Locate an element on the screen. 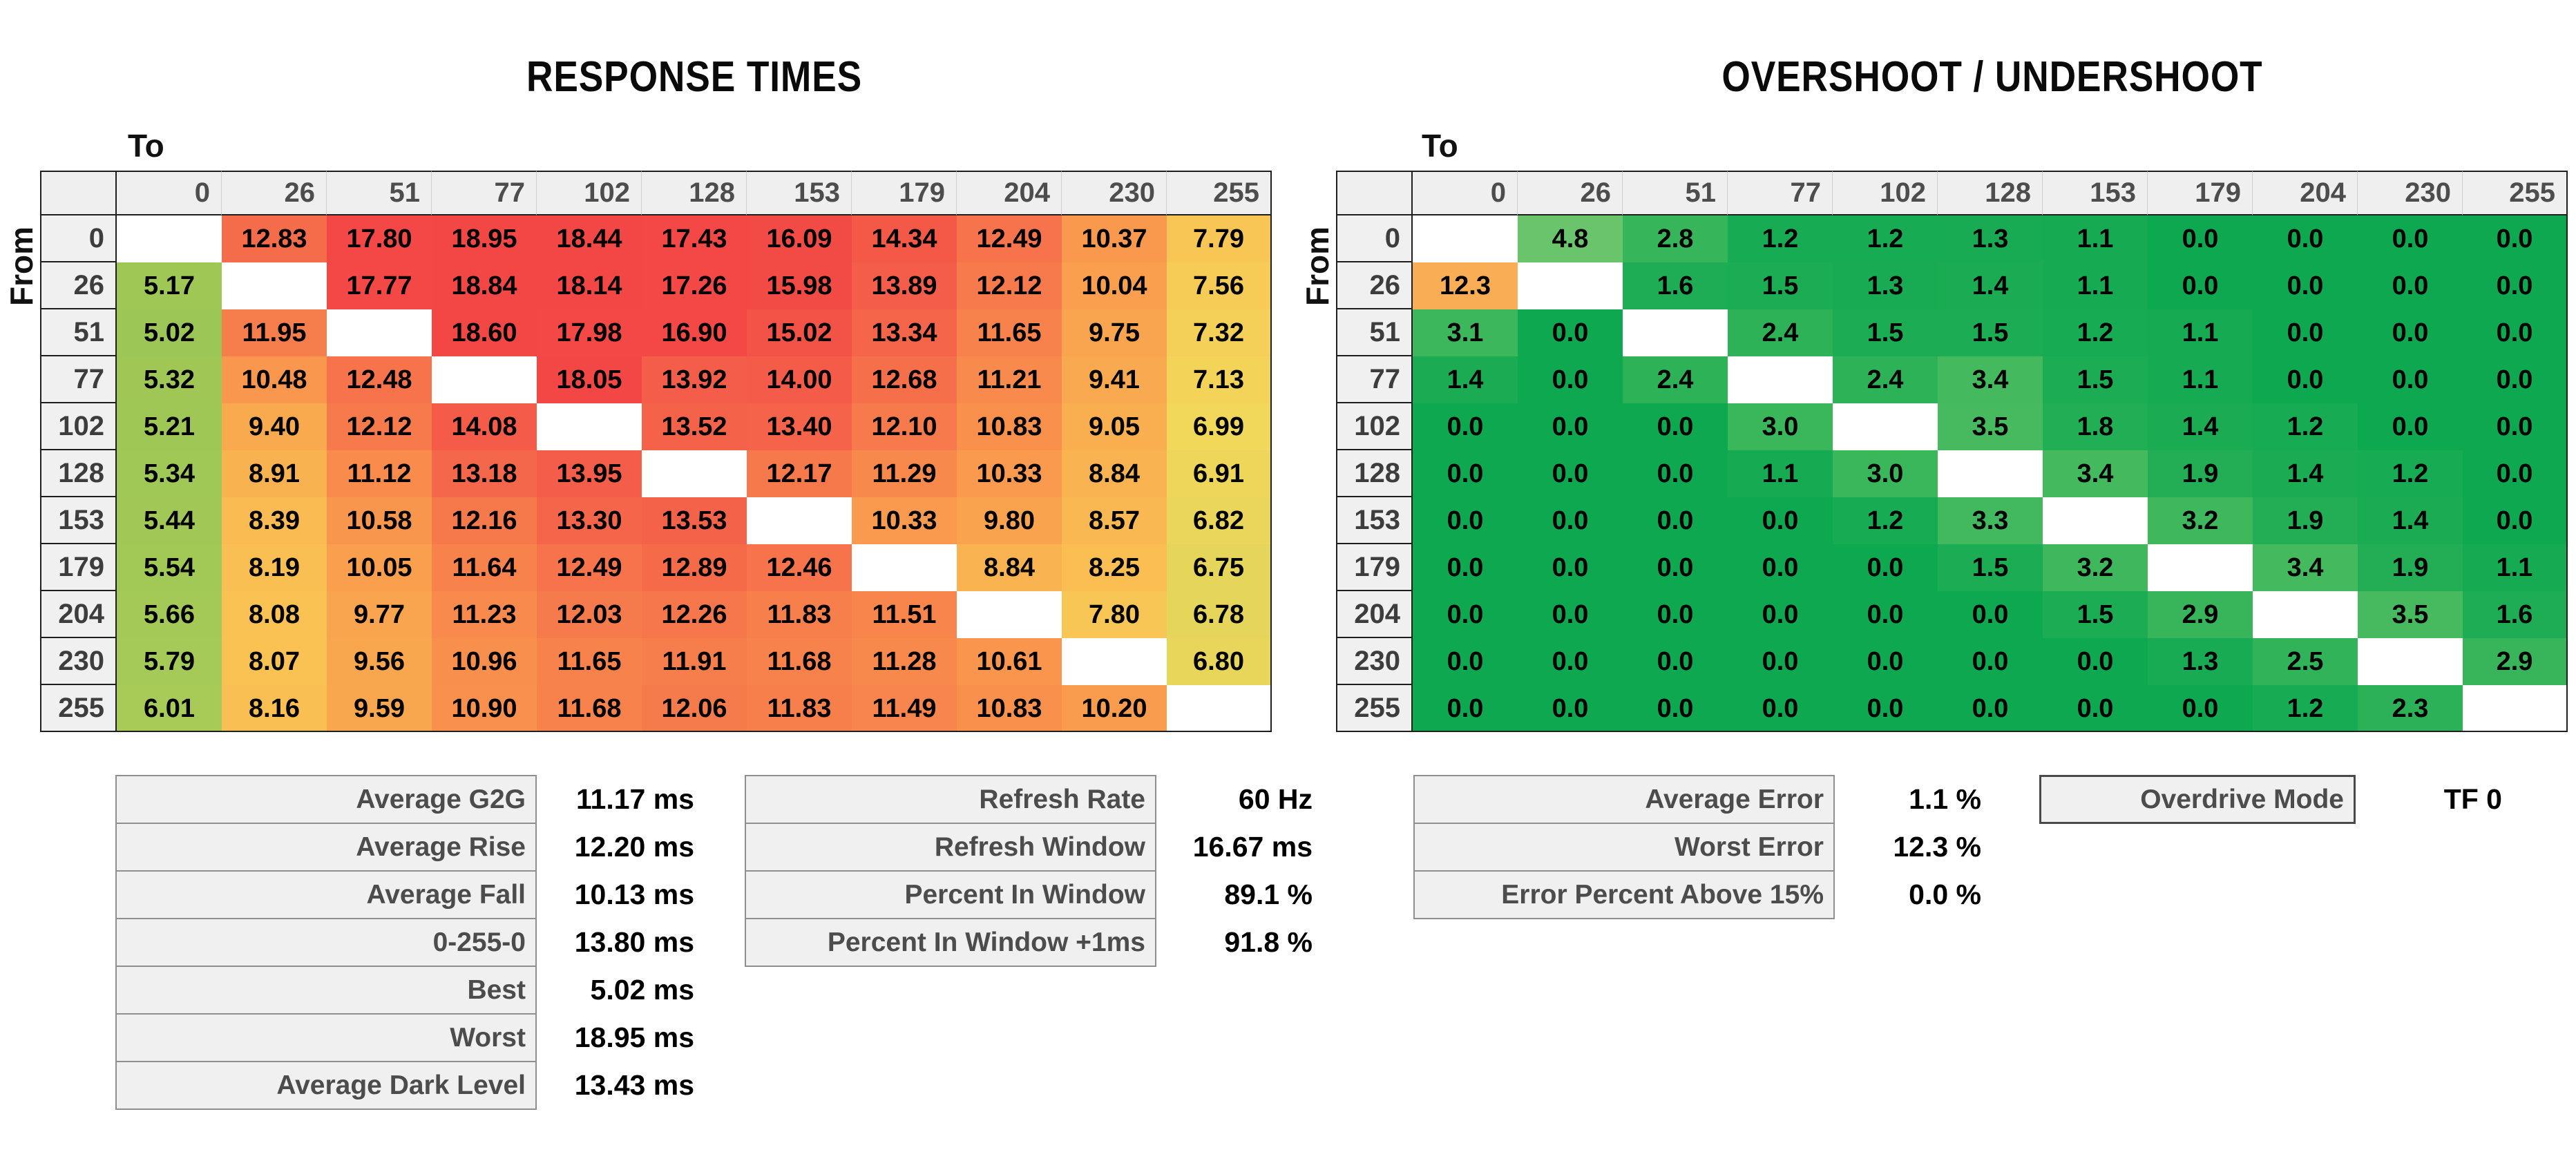  heatmap-cell: 2.9 is located at coordinates (2200, 615).